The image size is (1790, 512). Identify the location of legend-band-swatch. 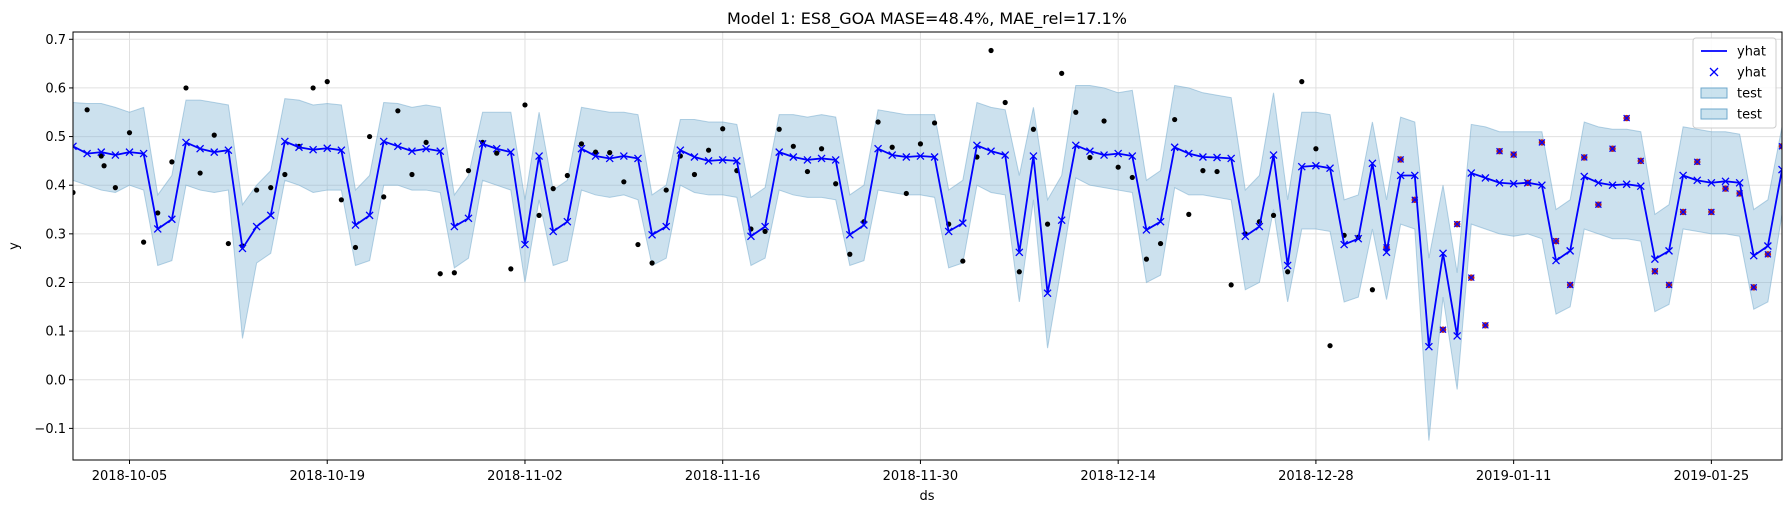
(1714, 93).